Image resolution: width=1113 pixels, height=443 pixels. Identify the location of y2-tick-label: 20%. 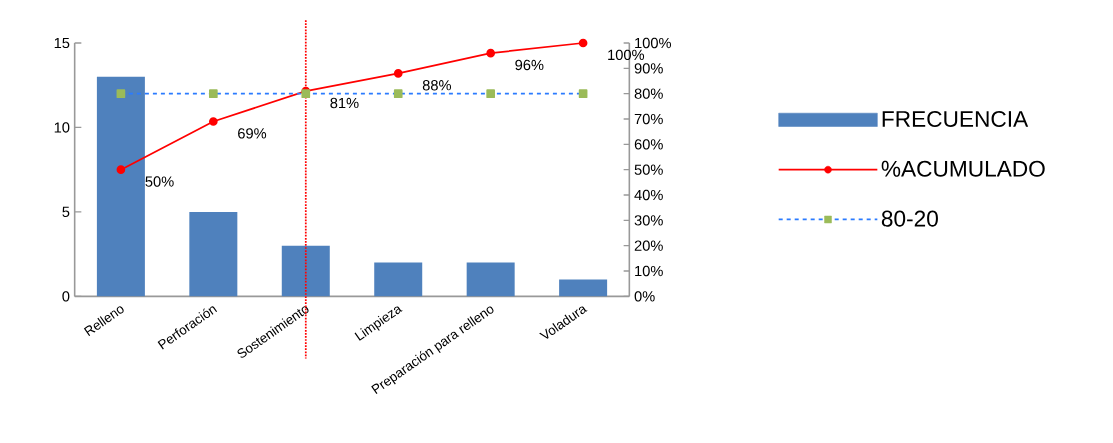
(648, 245).